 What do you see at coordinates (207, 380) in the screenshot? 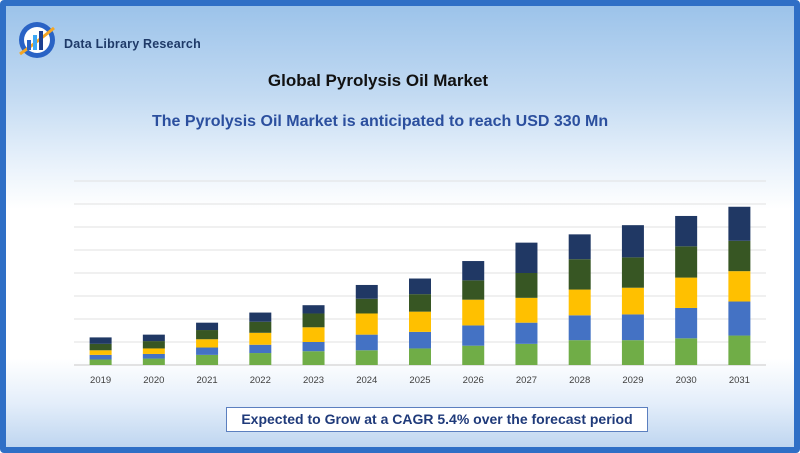
I see `x-tick-label: 2021` at bounding box center [207, 380].